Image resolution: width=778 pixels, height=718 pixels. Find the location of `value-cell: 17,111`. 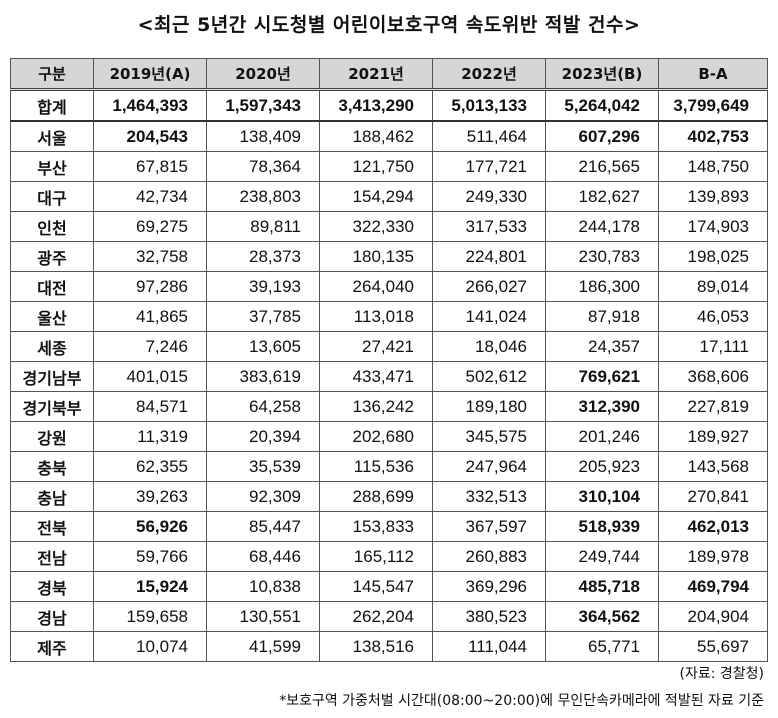

value-cell: 17,111 is located at coordinates (713, 346).